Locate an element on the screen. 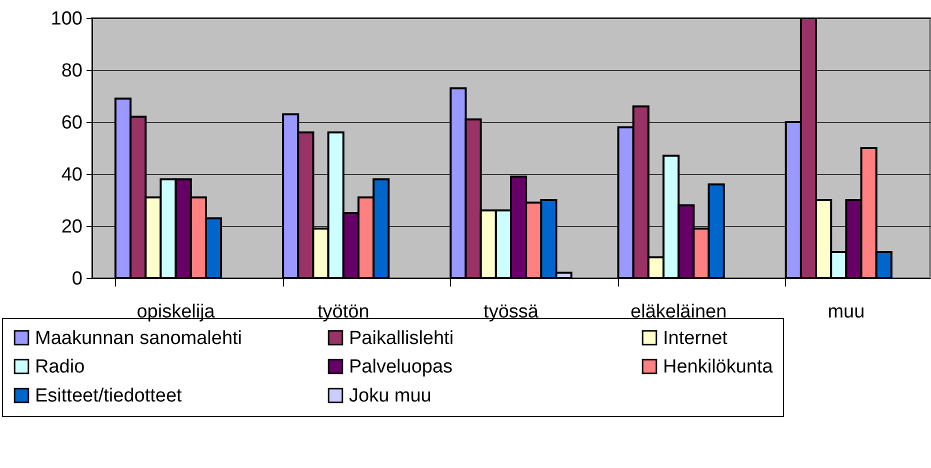  legend-label: Henkilökunta is located at coordinates (718, 367).